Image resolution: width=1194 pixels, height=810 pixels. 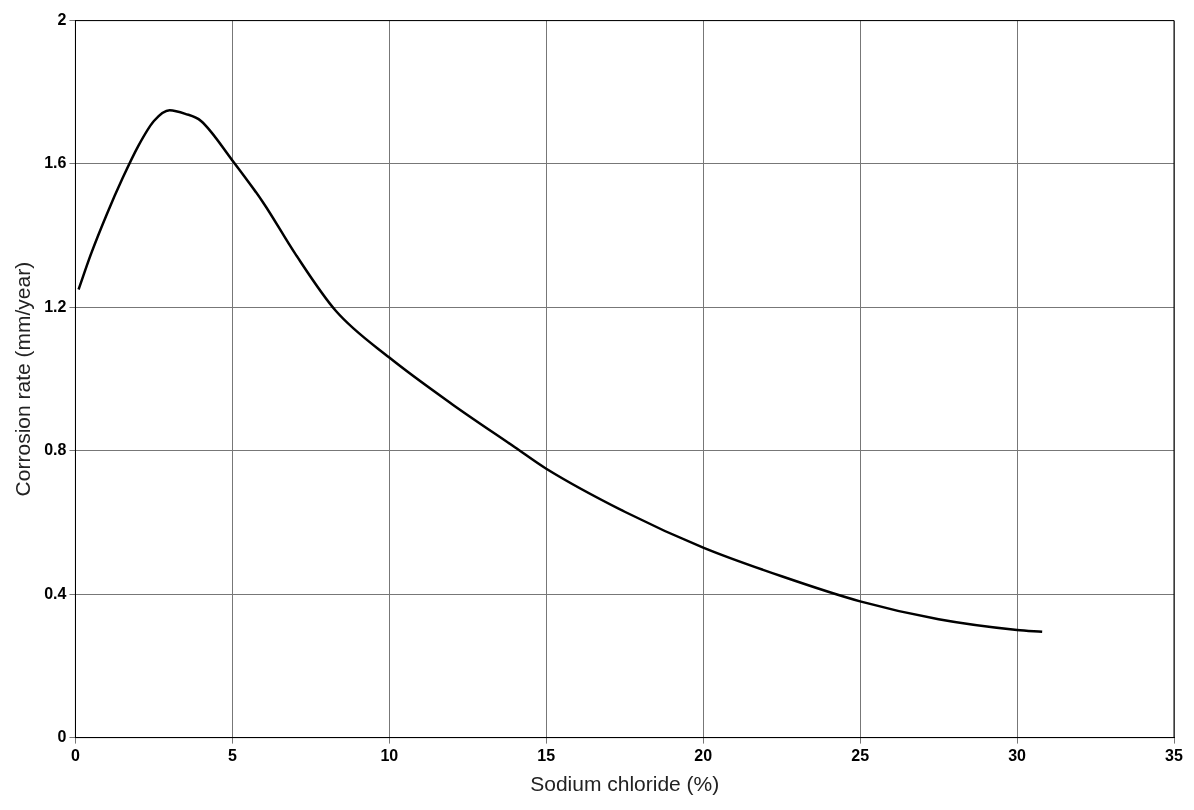 I want to click on y-tick-label: 1.2, so click(x=55, y=306).